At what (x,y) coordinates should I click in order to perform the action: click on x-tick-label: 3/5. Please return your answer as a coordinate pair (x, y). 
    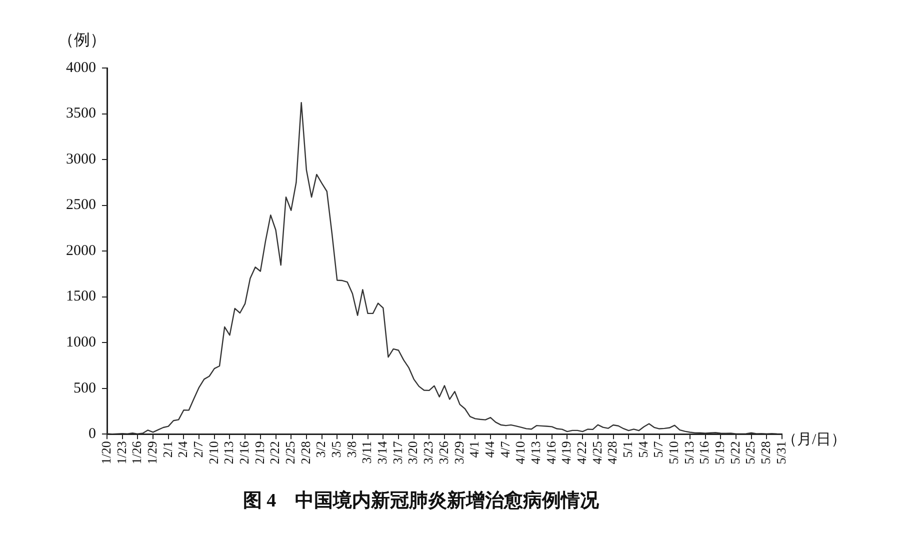
    Looking at the image, I should click on (336, 449).